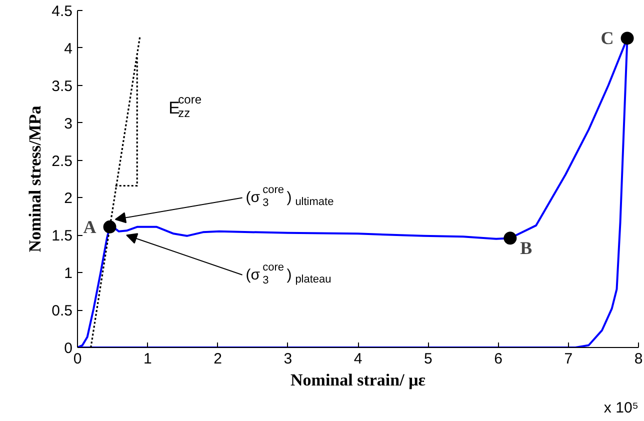  Describe the element at coordinates (89, 226) in the screenshot. I see `annotation: A` at that location.